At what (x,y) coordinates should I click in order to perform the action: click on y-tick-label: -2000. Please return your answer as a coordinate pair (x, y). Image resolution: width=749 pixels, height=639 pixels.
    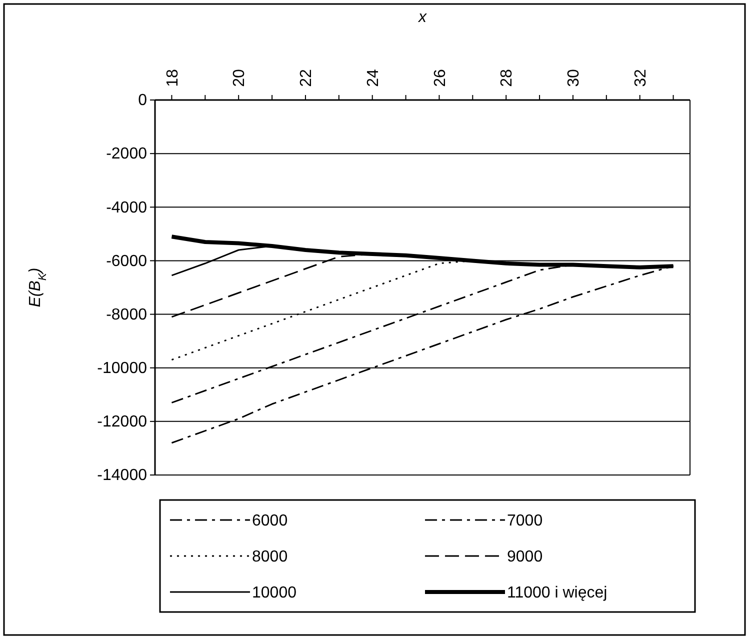
    Looking at the image, I should click on (127, 154).